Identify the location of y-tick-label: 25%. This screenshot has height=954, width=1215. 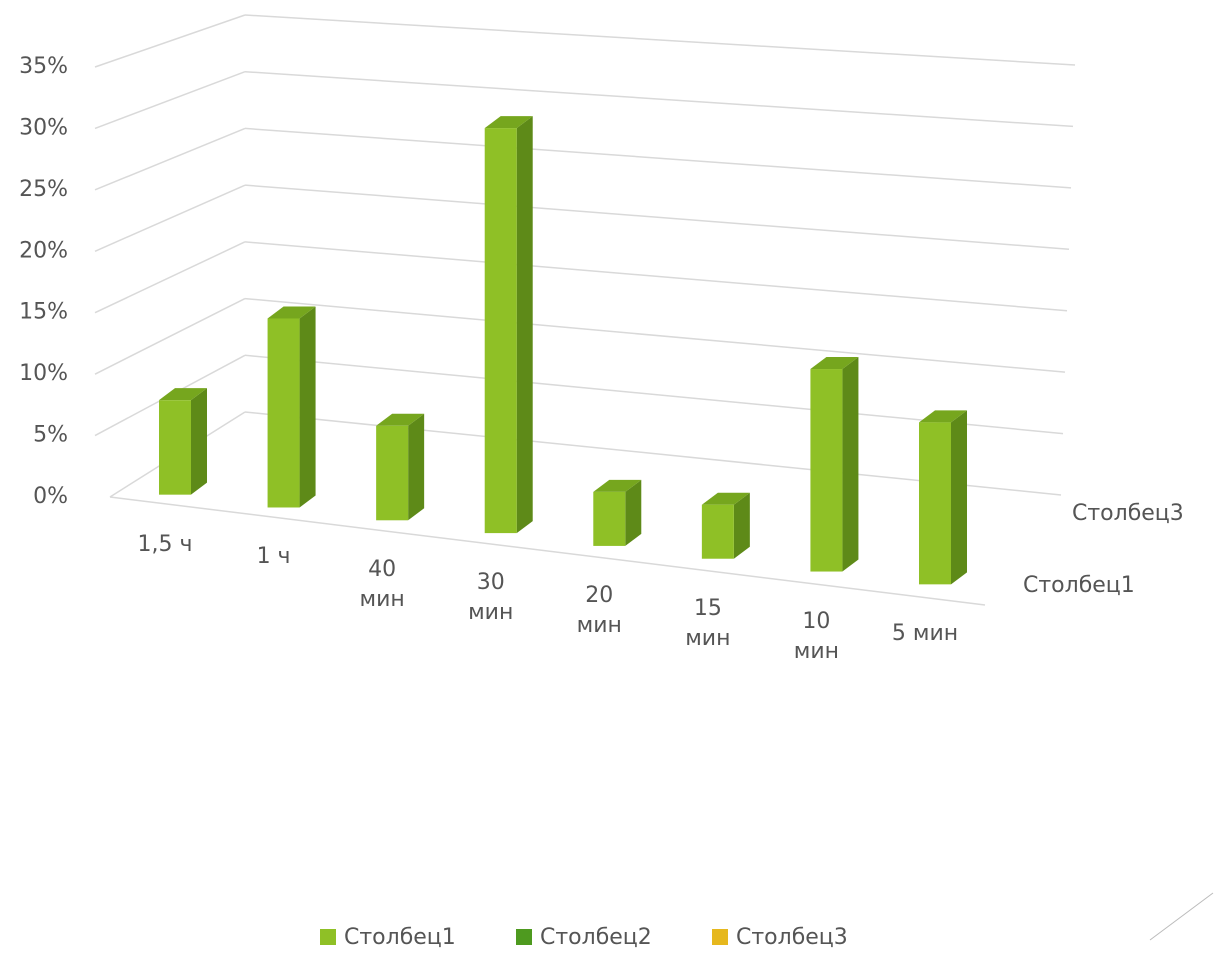
(43, 189).